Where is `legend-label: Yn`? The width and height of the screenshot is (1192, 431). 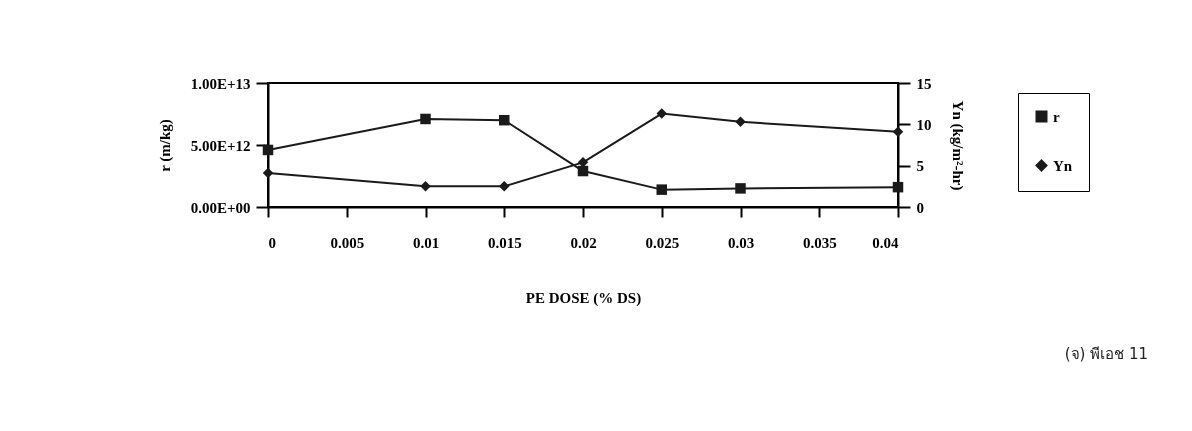 legend-label: Yn is located at coordinates (1063, 165).